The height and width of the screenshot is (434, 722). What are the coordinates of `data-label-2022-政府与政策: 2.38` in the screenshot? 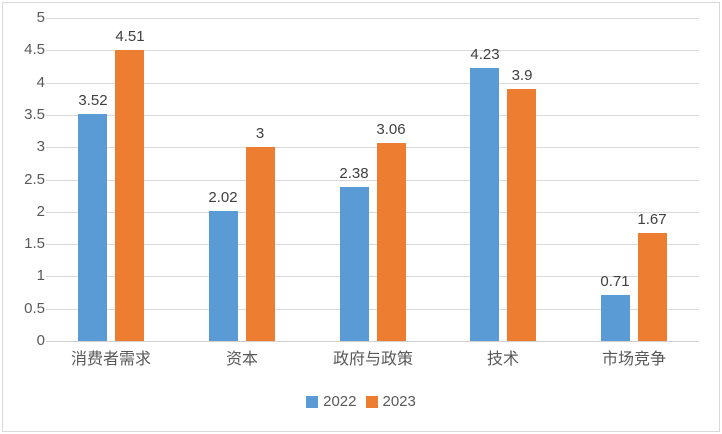 It's located at (354, 173).